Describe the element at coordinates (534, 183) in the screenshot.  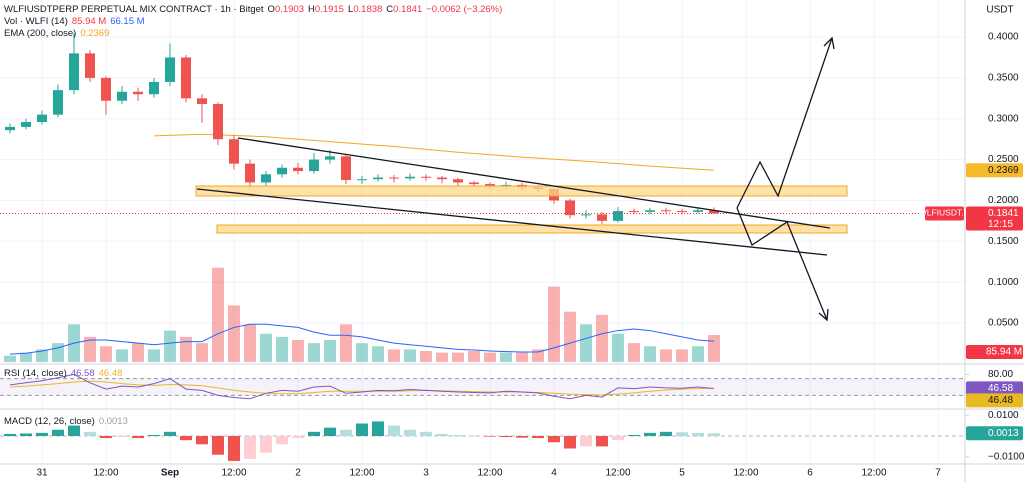
I see `upper-trendline` at that location.